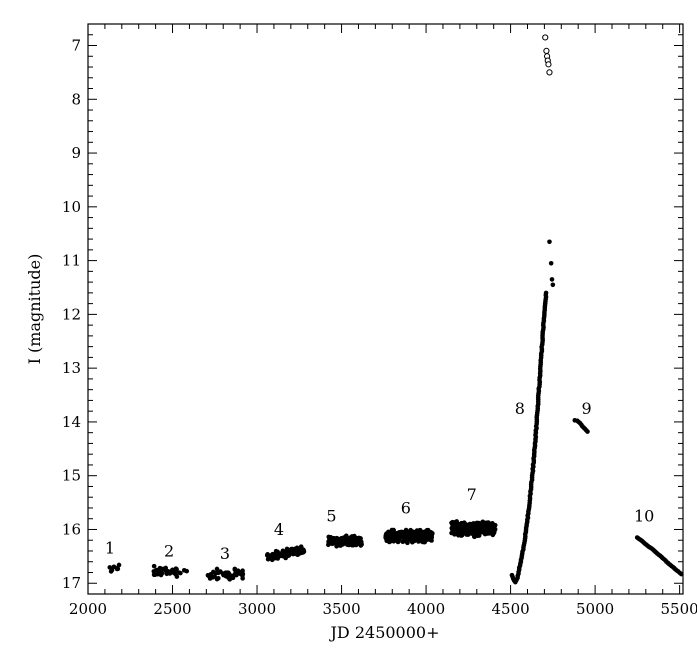 The width and height of the screenshot is (697, 665). I want to click on segment-label: 8, so click(520, 408).